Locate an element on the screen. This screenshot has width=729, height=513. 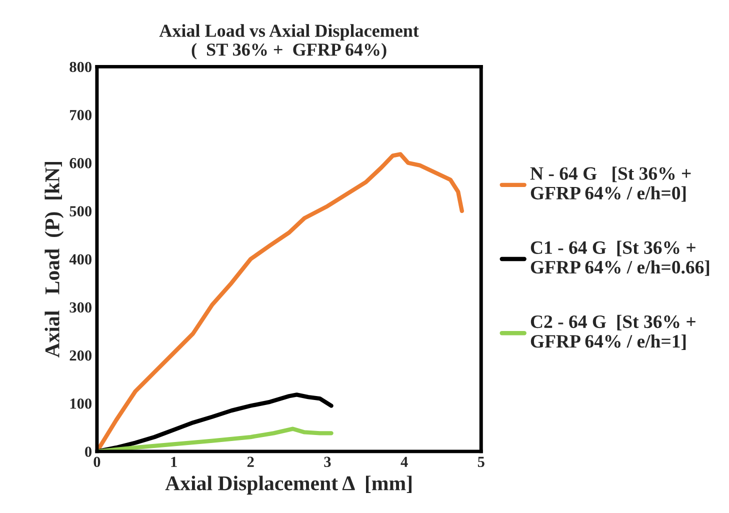
x-tick-label: 4 is located at coordinates (404, 461).